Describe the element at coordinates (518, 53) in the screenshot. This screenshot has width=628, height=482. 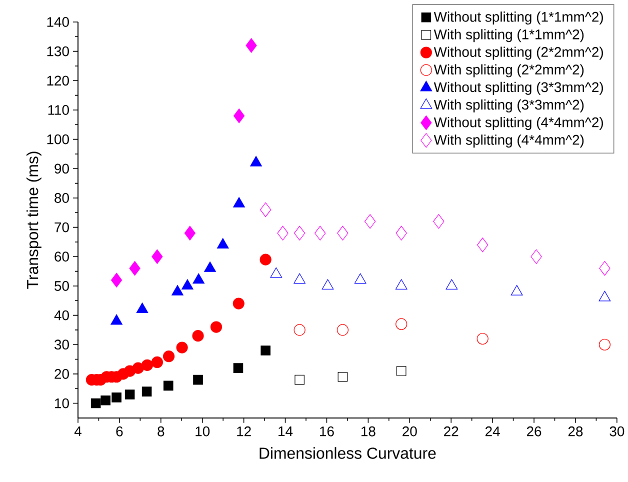
I see `legend-label: Without splitting (2*2mm^2)` at that location.